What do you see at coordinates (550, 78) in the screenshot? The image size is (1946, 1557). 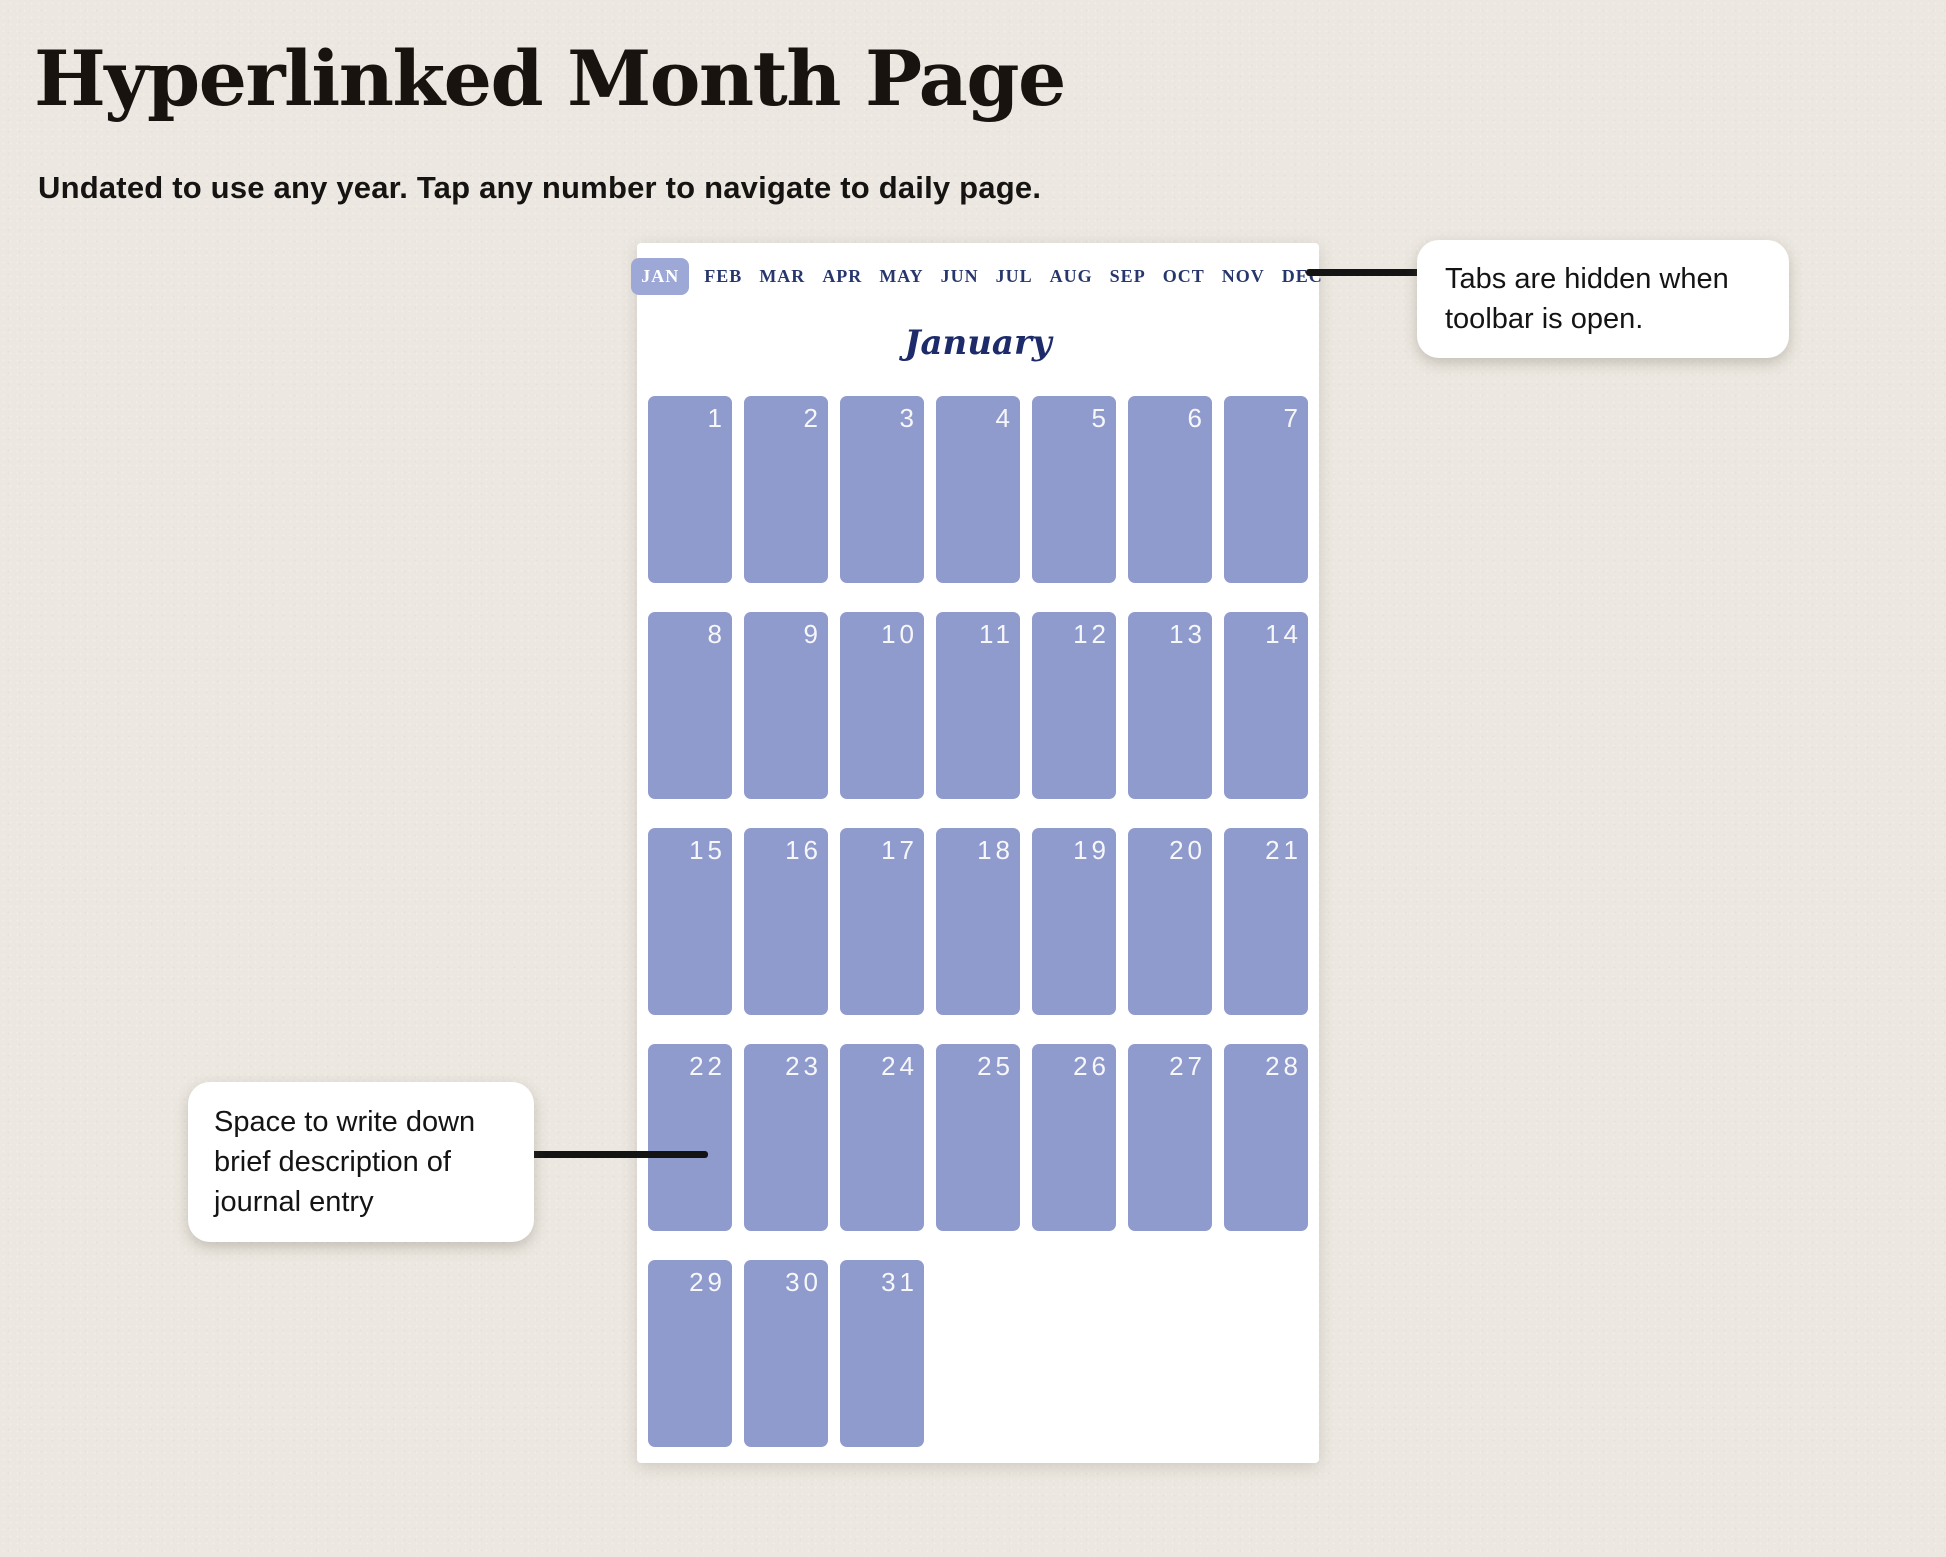 I see `page-title: Hyperlinked Month Page` at bounding box center [550, 78].